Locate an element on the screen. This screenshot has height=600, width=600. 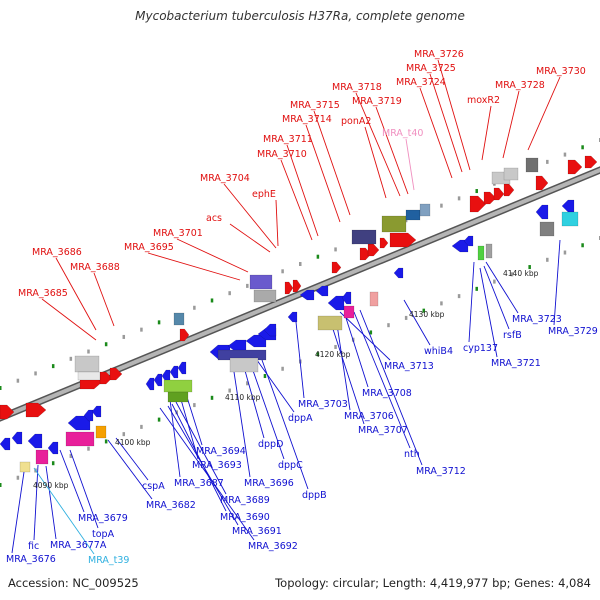
forward-gene-label: MRA_3728 is located at coordinates (520, 85).